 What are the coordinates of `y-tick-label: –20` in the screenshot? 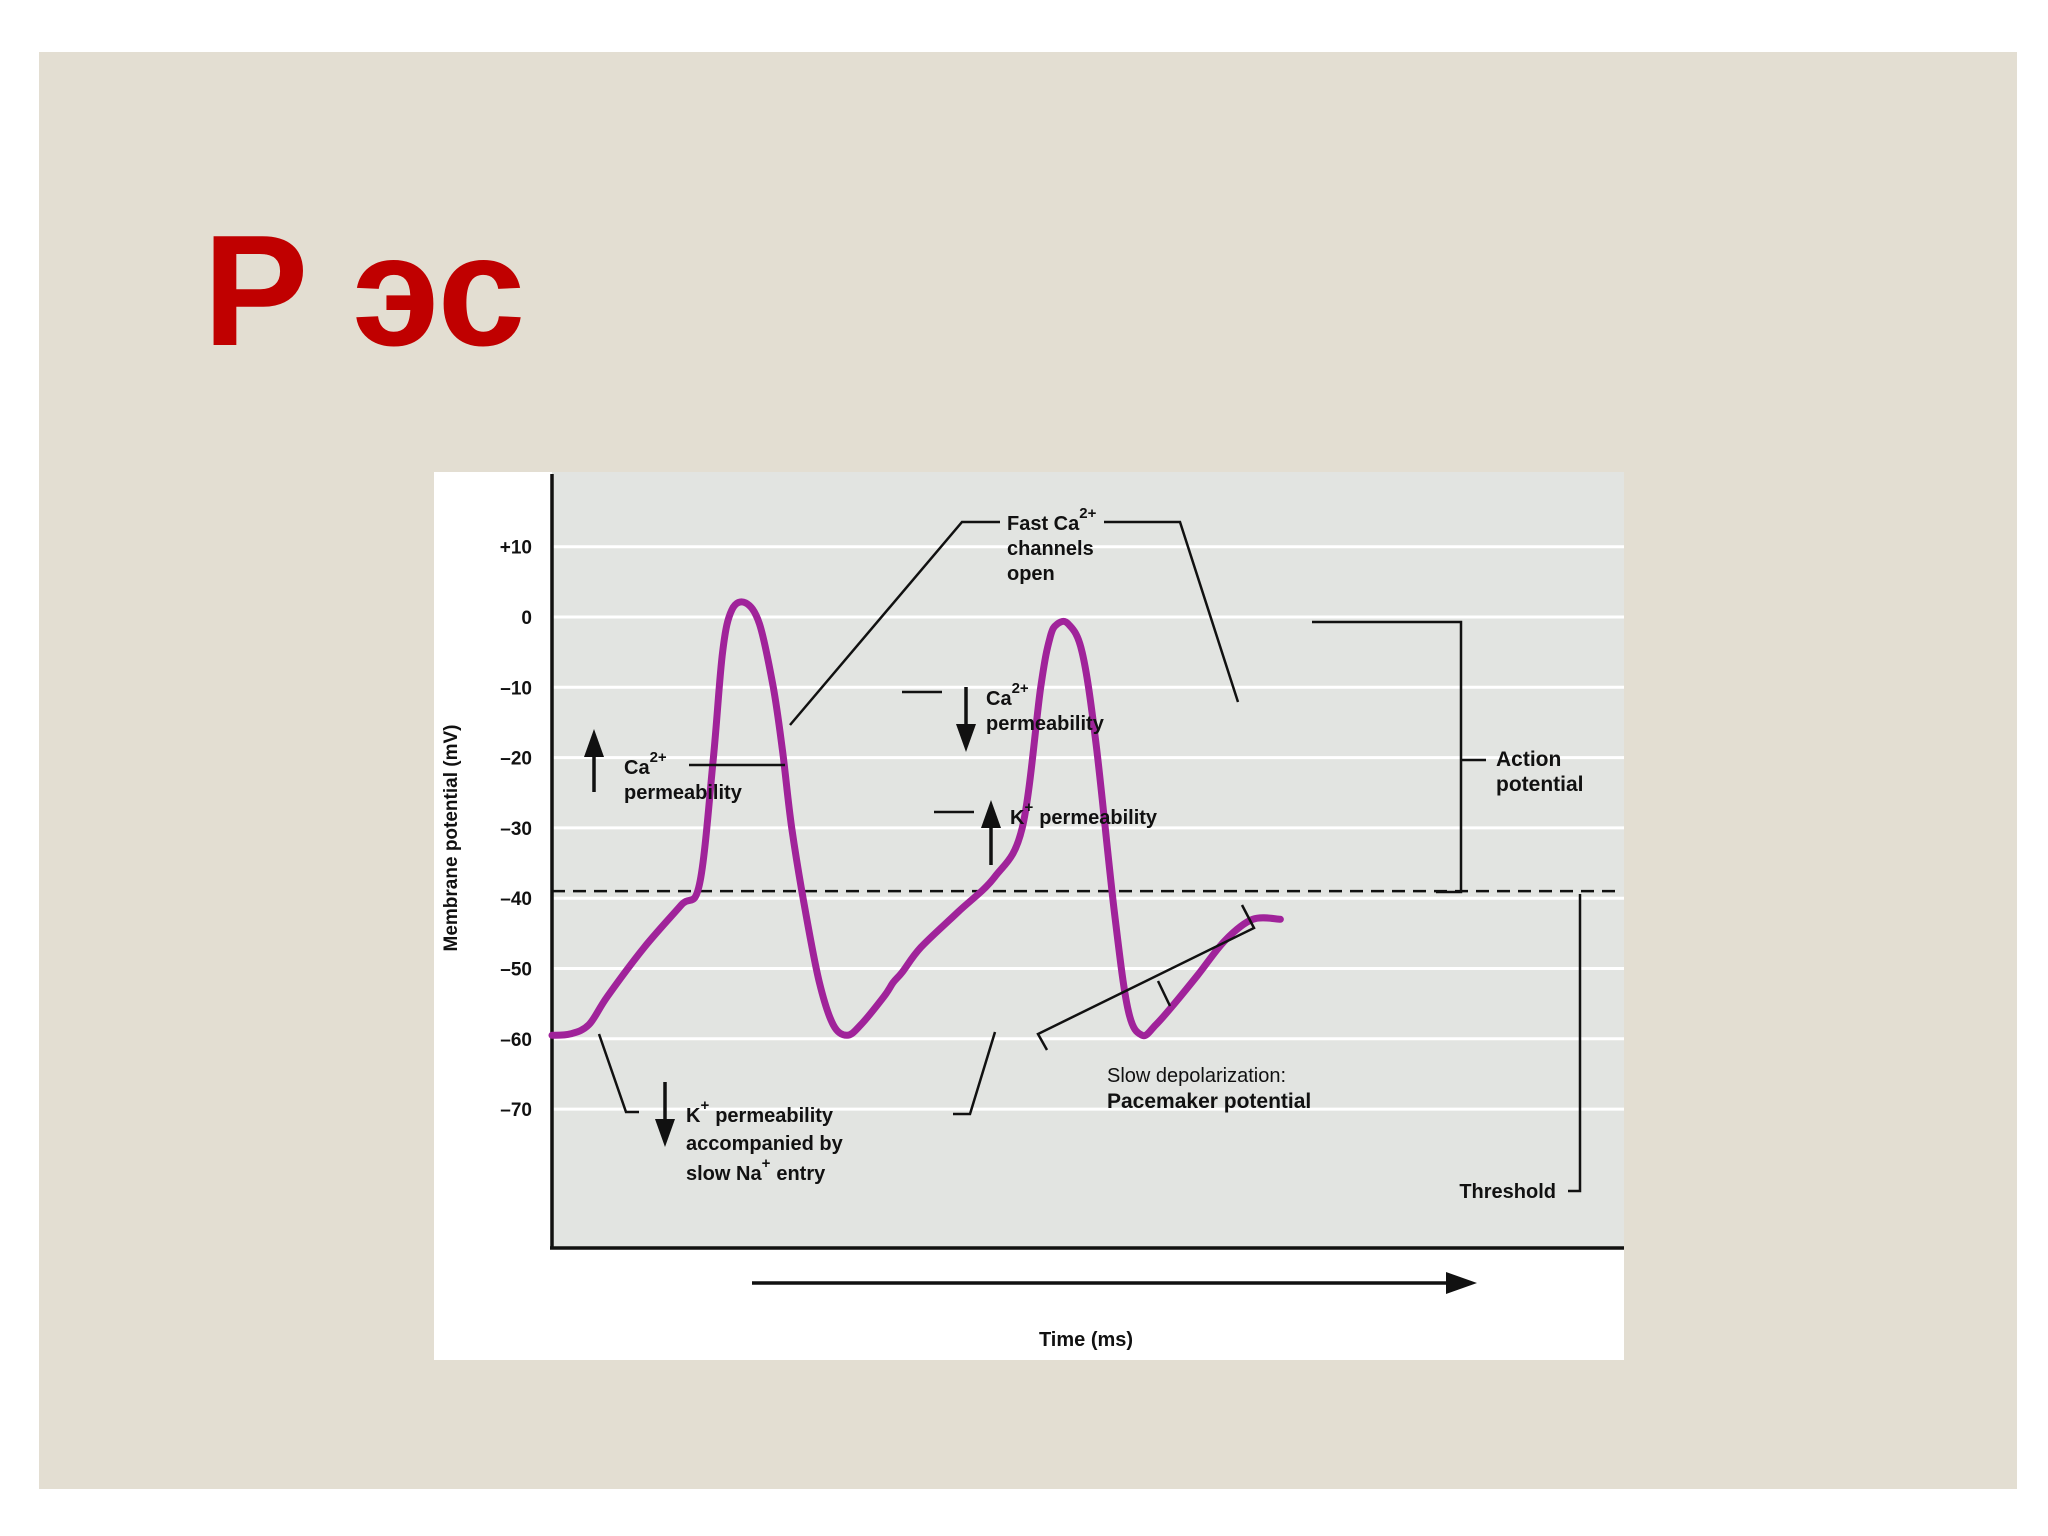 It's located at (516, 759).